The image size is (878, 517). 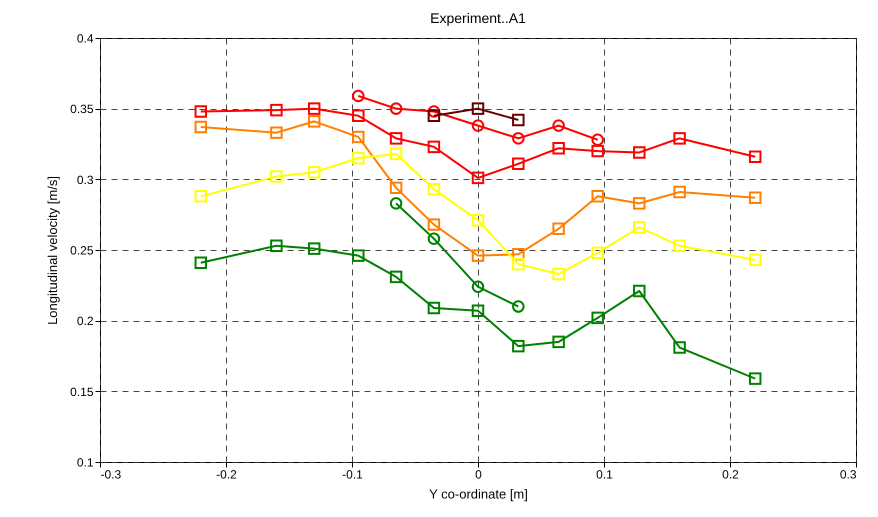 I want to click on y-tick-label: 0.25, so click(x=82, y=251).